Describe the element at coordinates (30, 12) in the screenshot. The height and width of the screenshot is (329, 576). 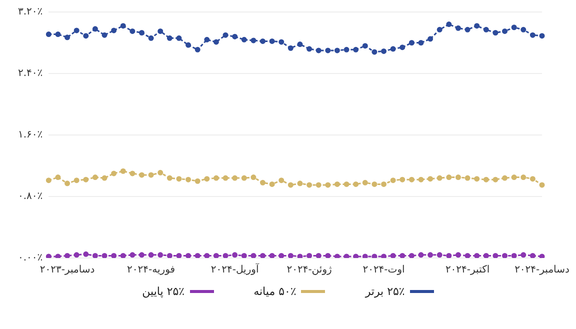
I see `y-tick-label: ۳.۲۰٪` at that location.